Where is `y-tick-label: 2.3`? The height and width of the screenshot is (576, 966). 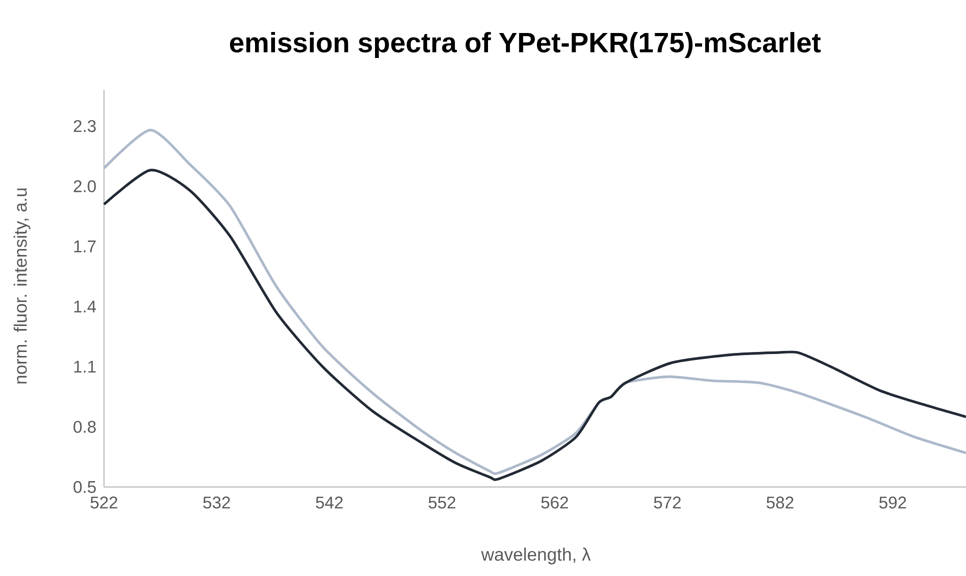
y-tick-label: 2.3 is located at coordinates (85, 126).